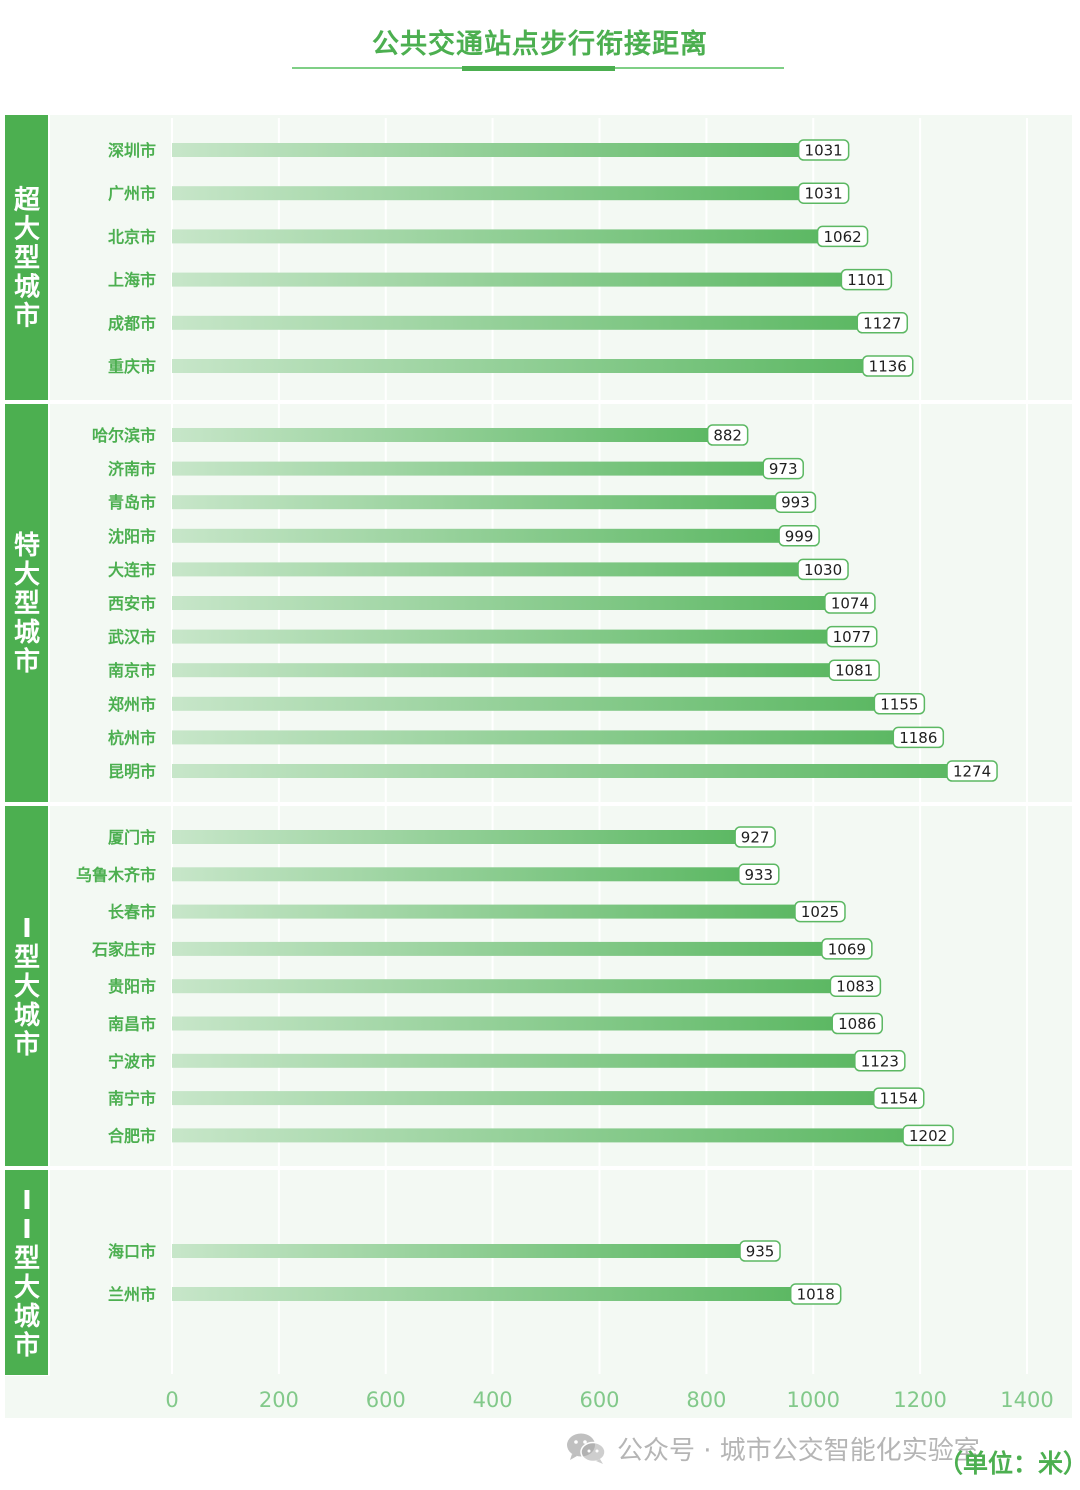  What do you see at coordinates (880, 1061) in the screenshot?
I see `value-label: 1123` at bounding box center [880, 1061].